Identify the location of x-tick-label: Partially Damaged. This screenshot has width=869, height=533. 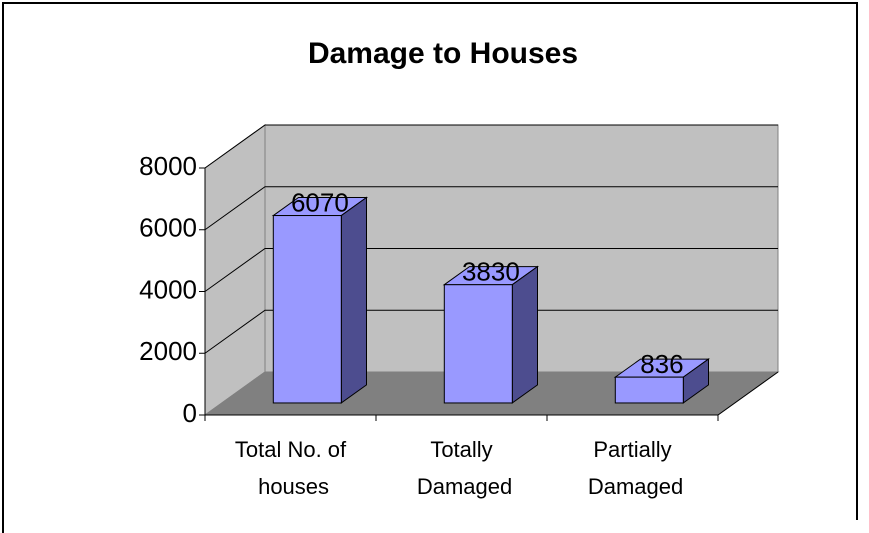
(633, 468).